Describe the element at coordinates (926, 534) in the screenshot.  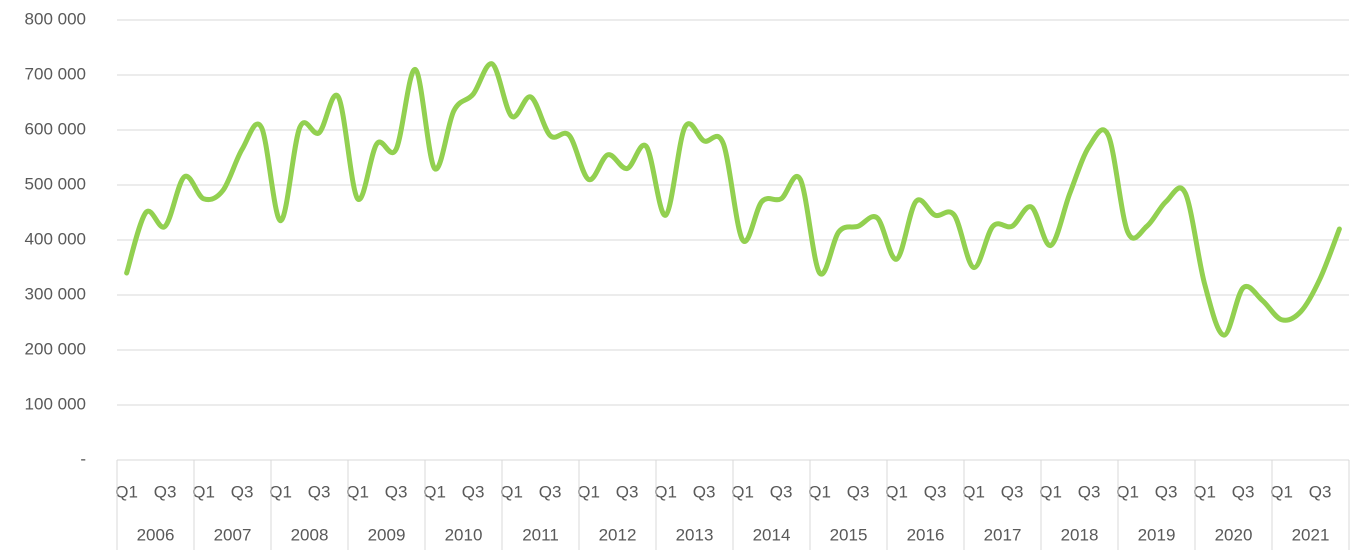
I see `year-label: 2016` at that location.